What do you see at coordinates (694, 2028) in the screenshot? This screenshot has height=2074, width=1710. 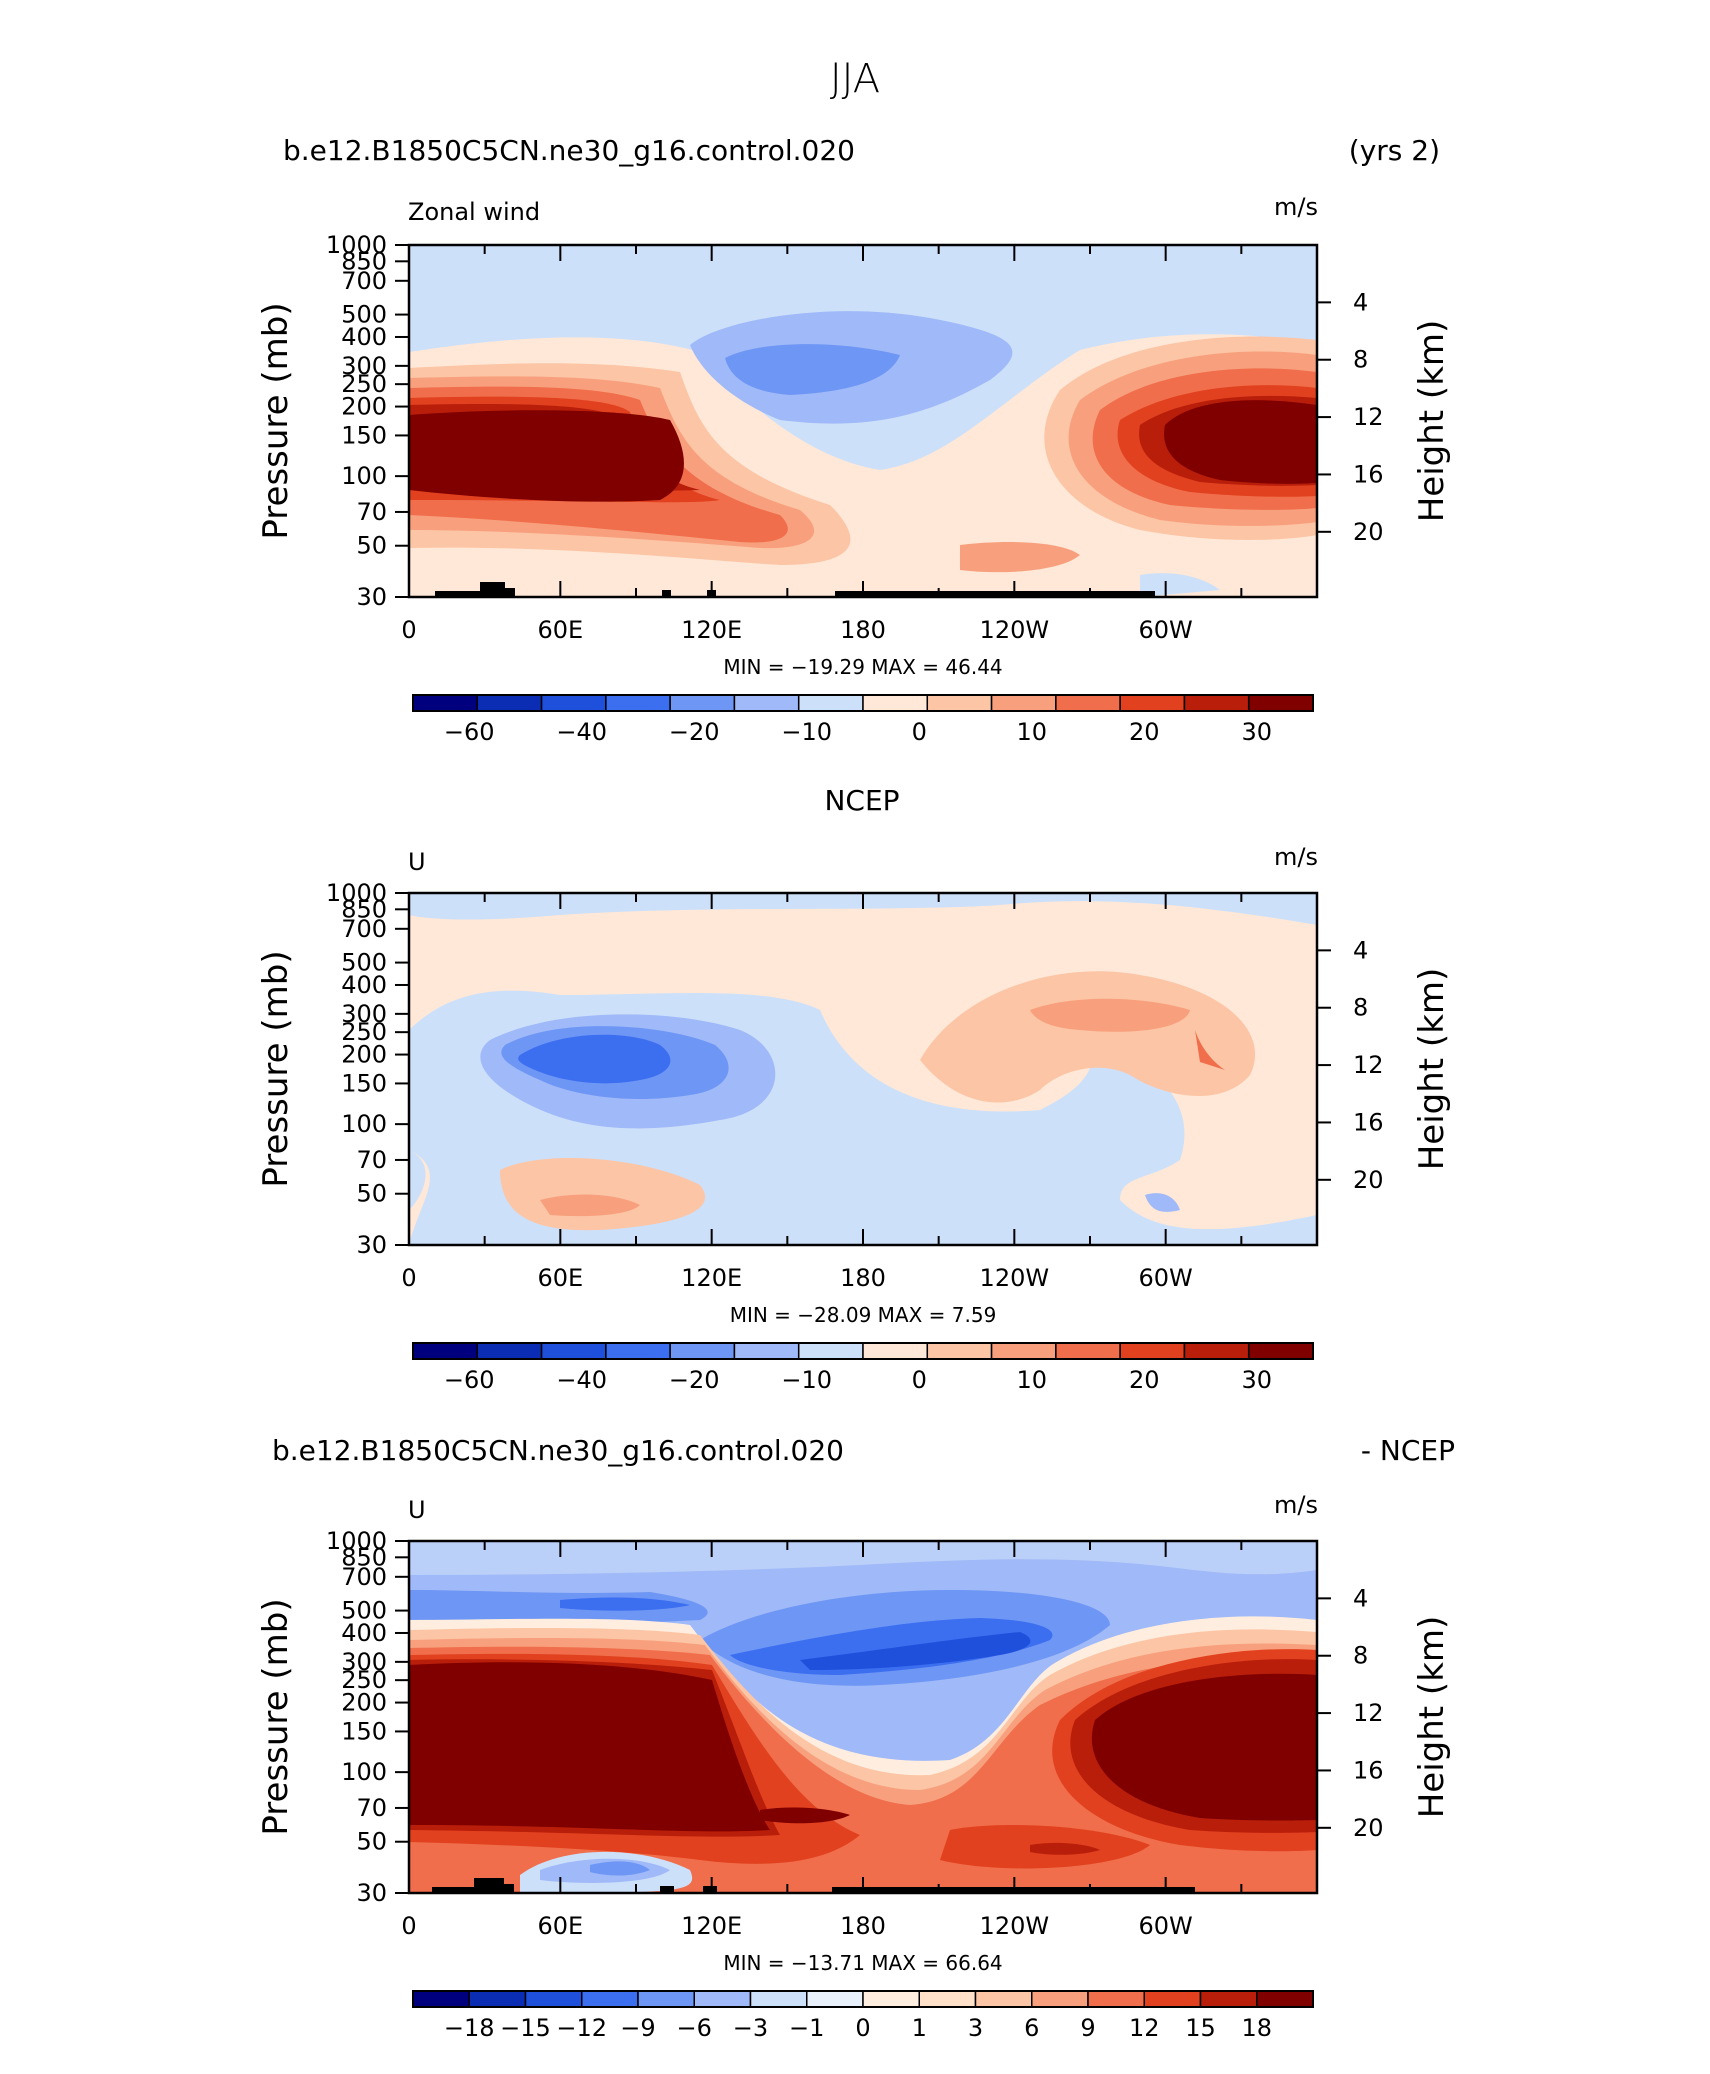 I see `colorbar-label: −6` at bounding box center [694, 2028].